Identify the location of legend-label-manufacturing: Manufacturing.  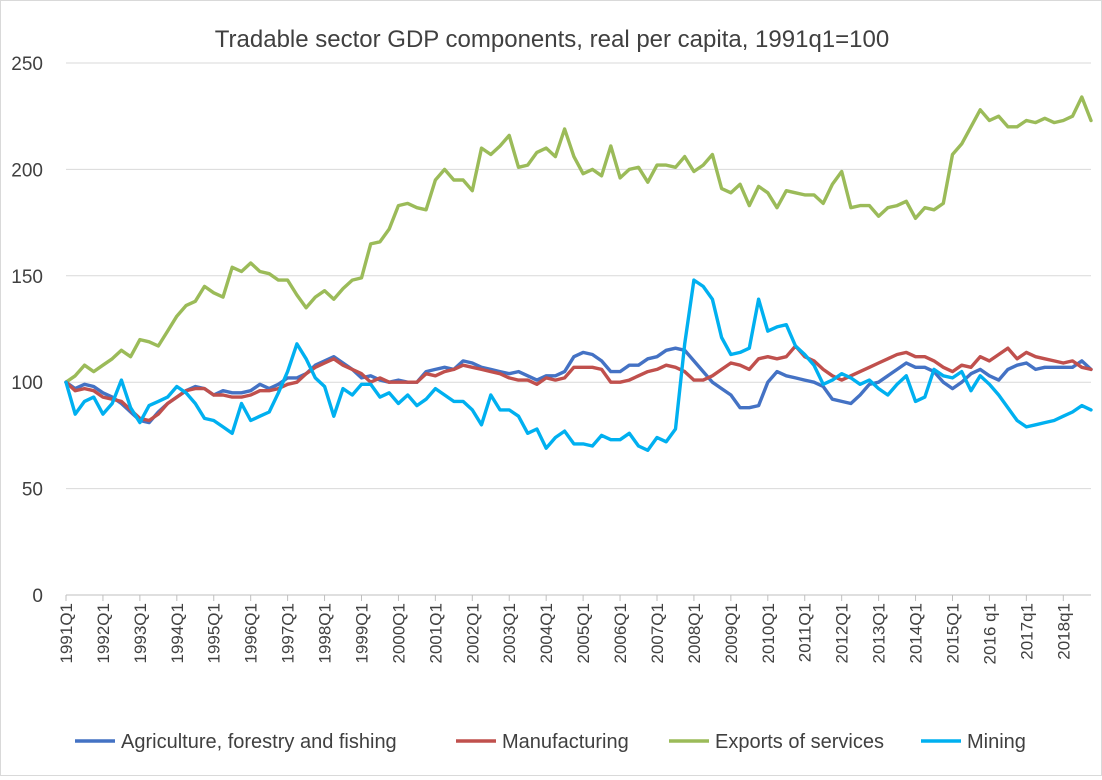
(565, 742).